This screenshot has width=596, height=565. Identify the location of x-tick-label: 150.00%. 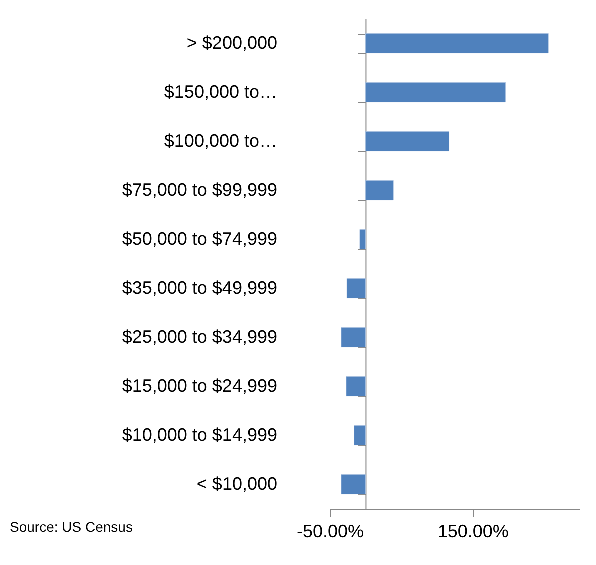
(473, 532).